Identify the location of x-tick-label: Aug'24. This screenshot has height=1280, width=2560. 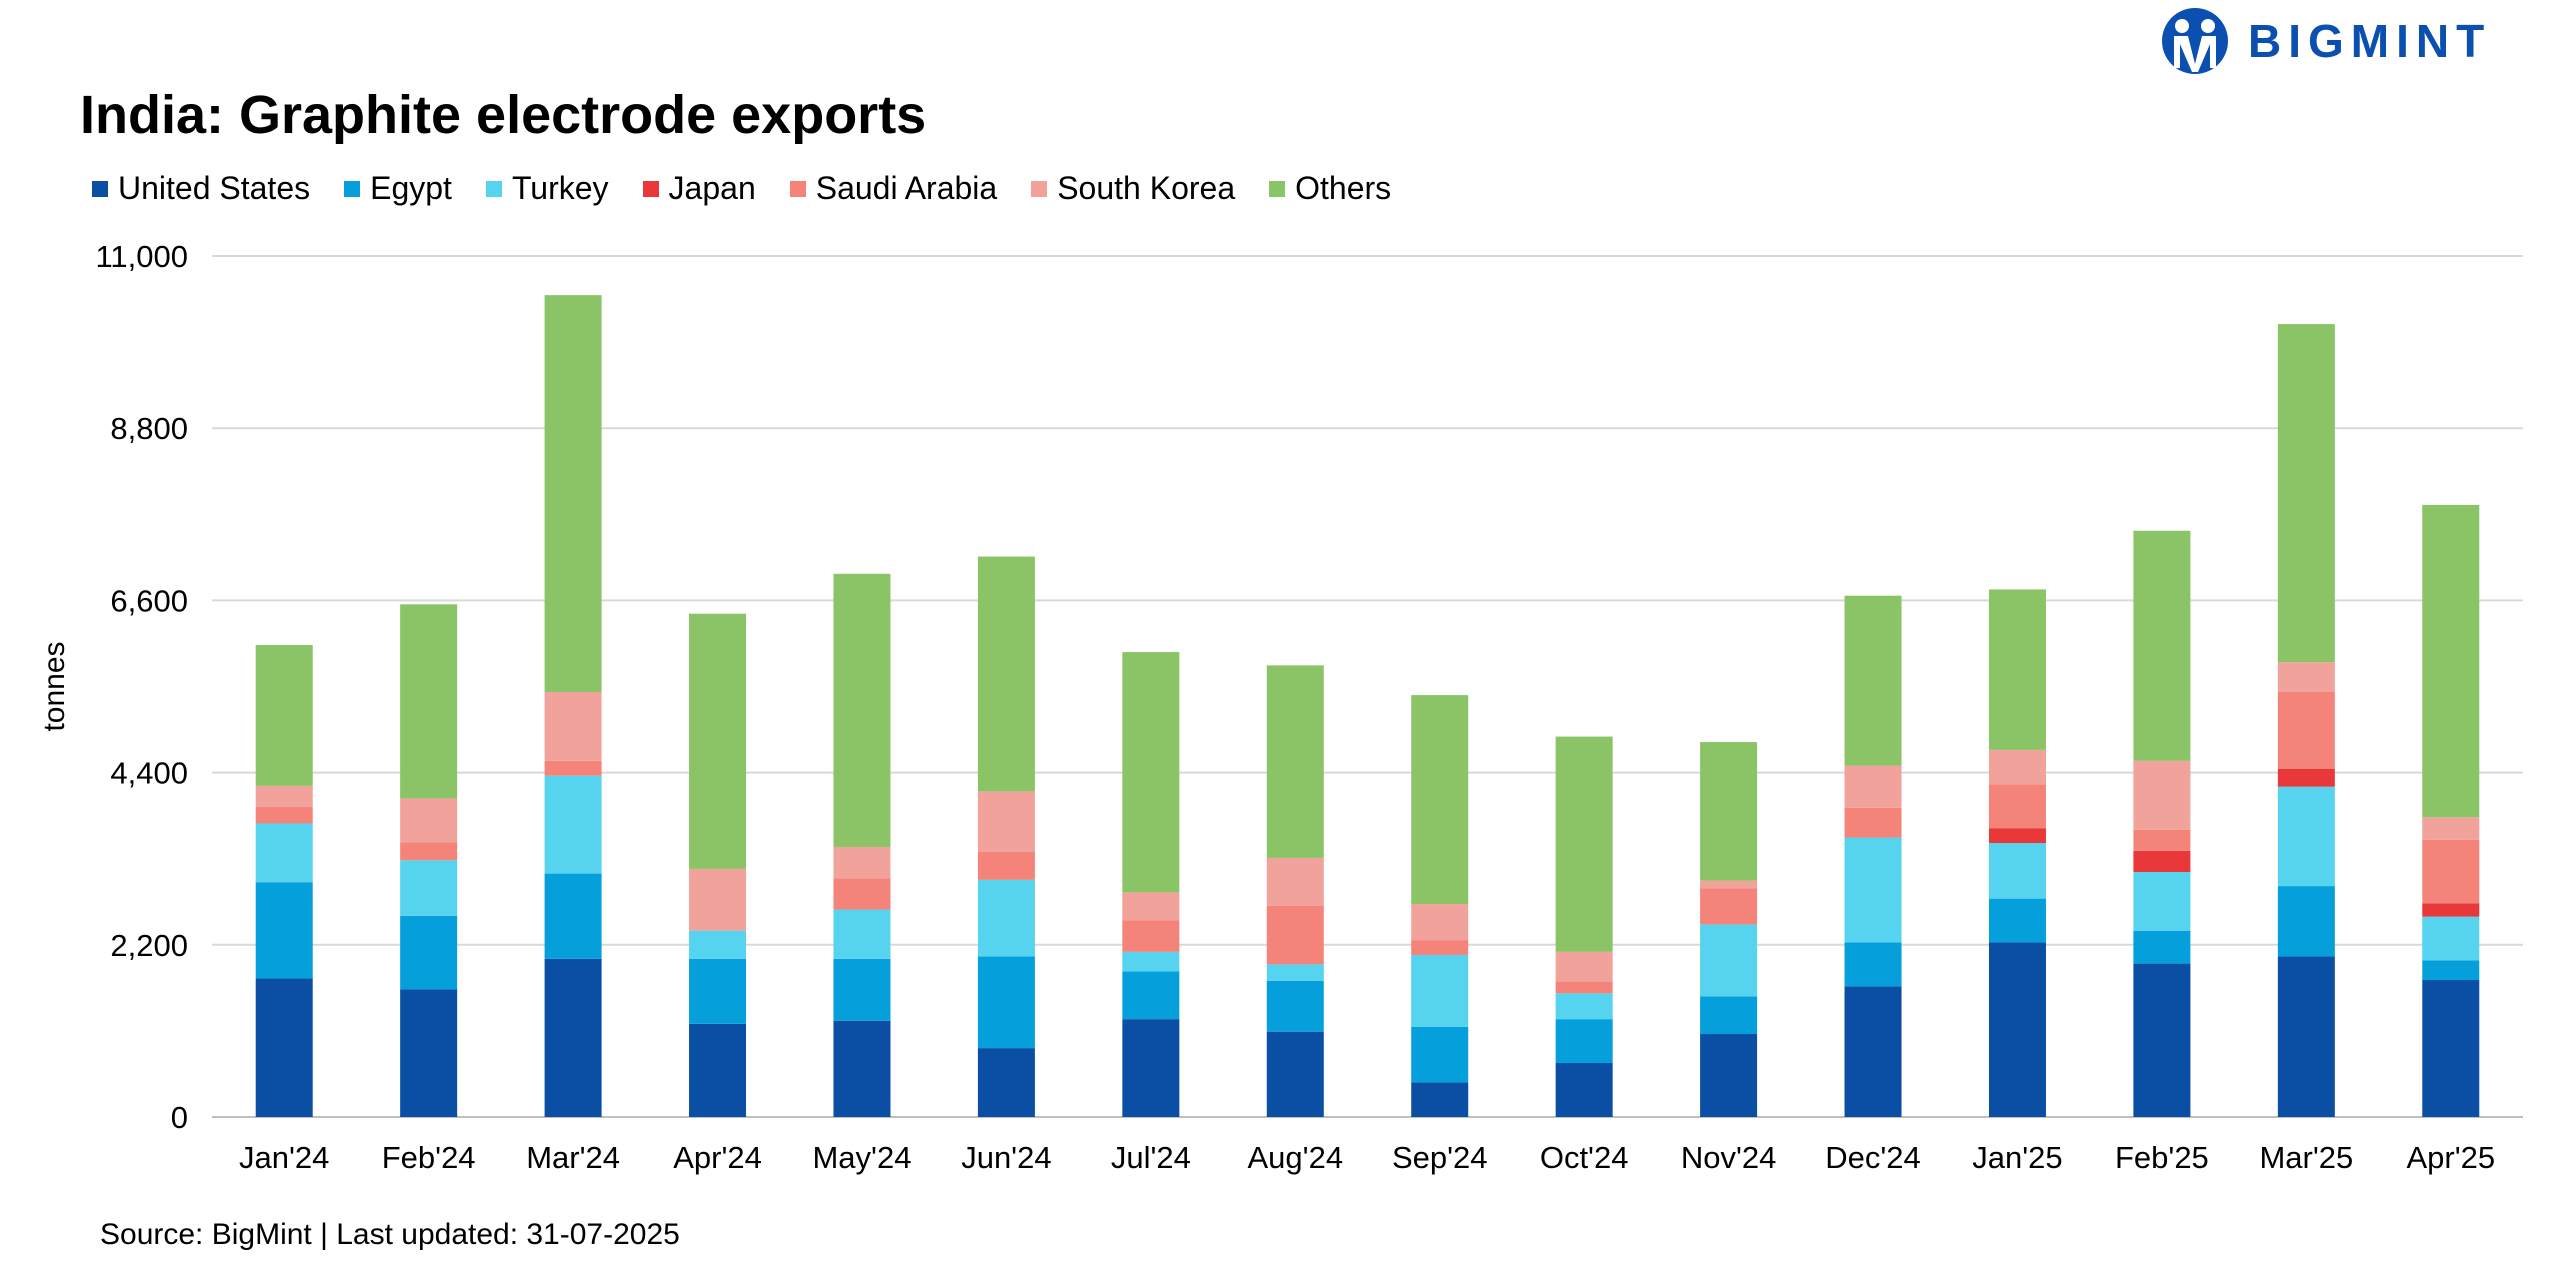
(1296, 1157).